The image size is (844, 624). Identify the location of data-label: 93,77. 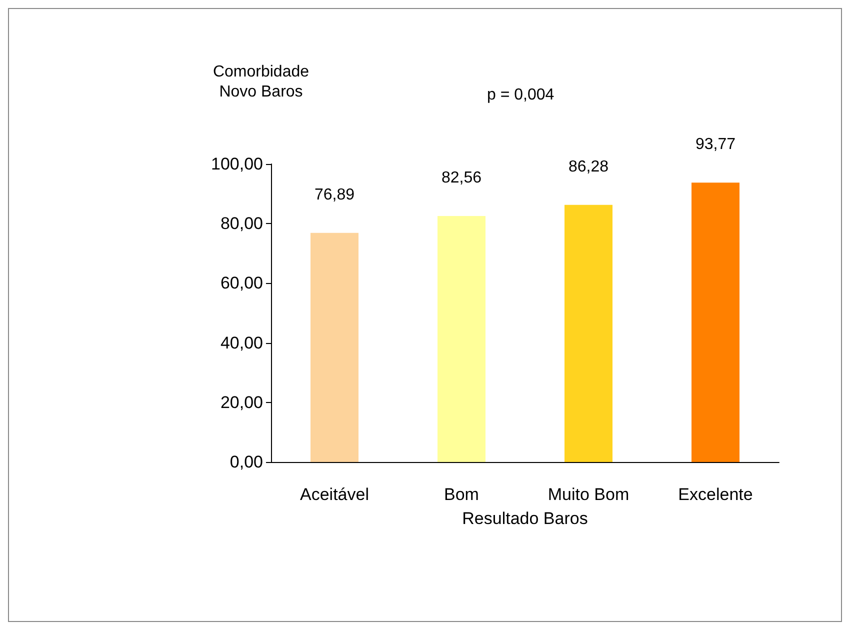
(715, 145).